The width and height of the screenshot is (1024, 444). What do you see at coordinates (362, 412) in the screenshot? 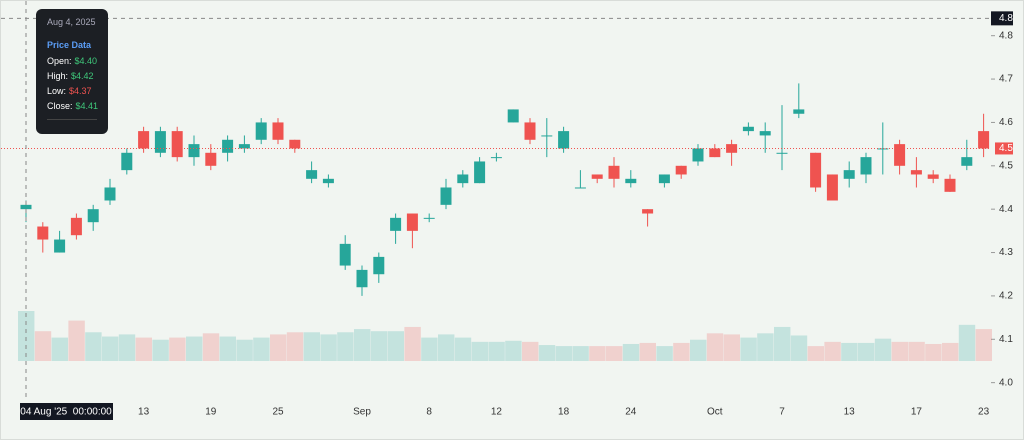
I see `x-tick-label: Sep` at bounding box center [362, 412].